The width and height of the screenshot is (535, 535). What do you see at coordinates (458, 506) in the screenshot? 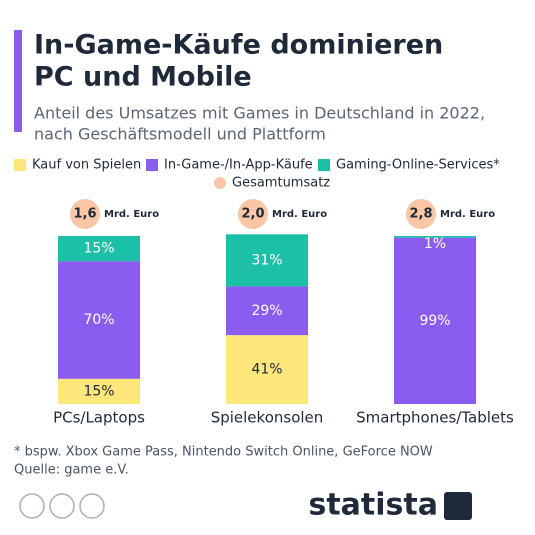
I see `brand-icon` at bounding box center [458, 506].